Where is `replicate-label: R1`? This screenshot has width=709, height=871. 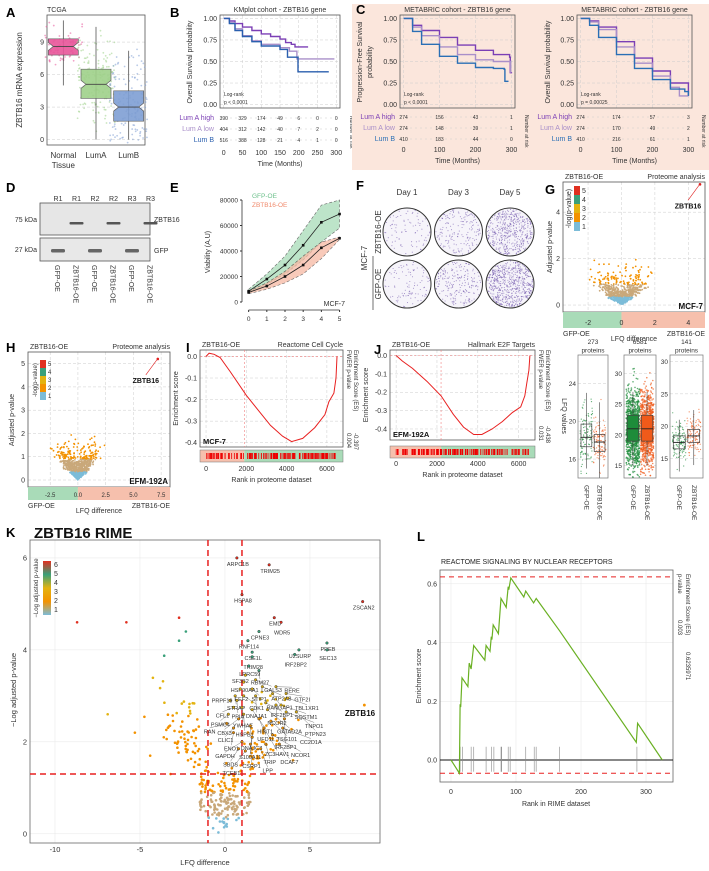 replicate-label: R1 is located at coordinates (76, 199).